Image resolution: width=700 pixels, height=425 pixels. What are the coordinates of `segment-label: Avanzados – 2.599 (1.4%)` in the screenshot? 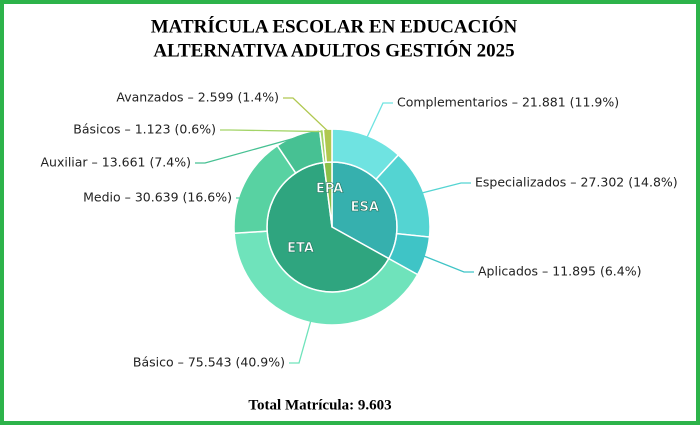 It's located at (197, 97).